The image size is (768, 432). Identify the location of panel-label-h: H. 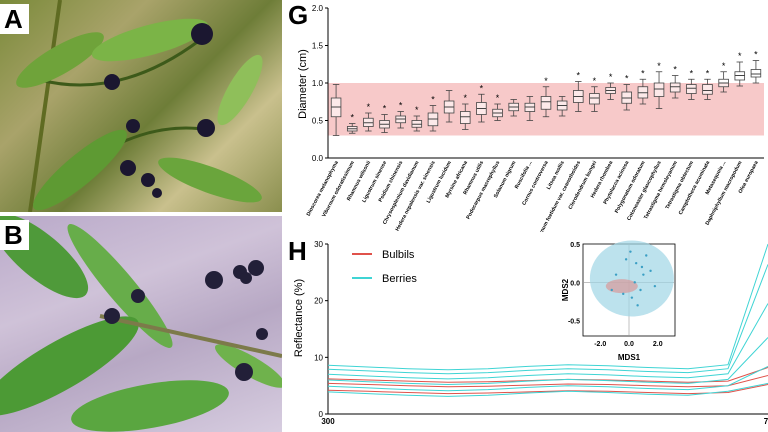
(297, 251).